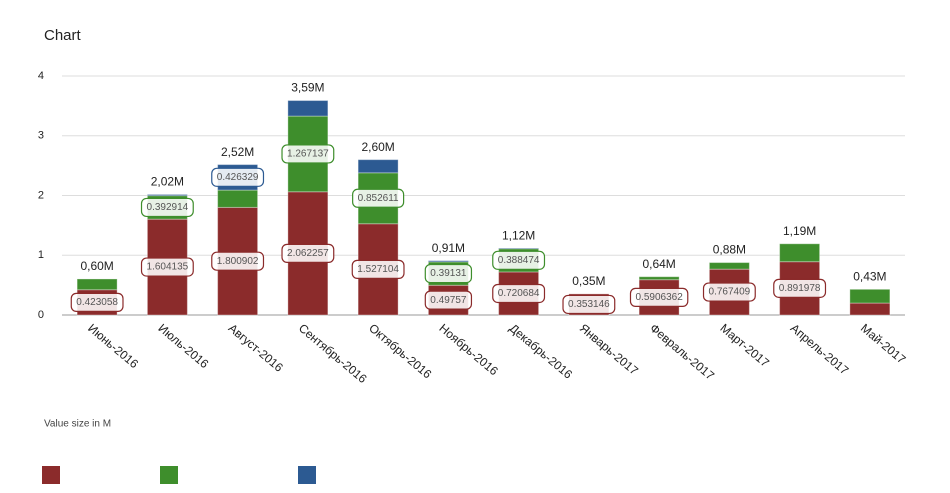  I want to click on x-tick-label: Май-2017, so click(883, 344).